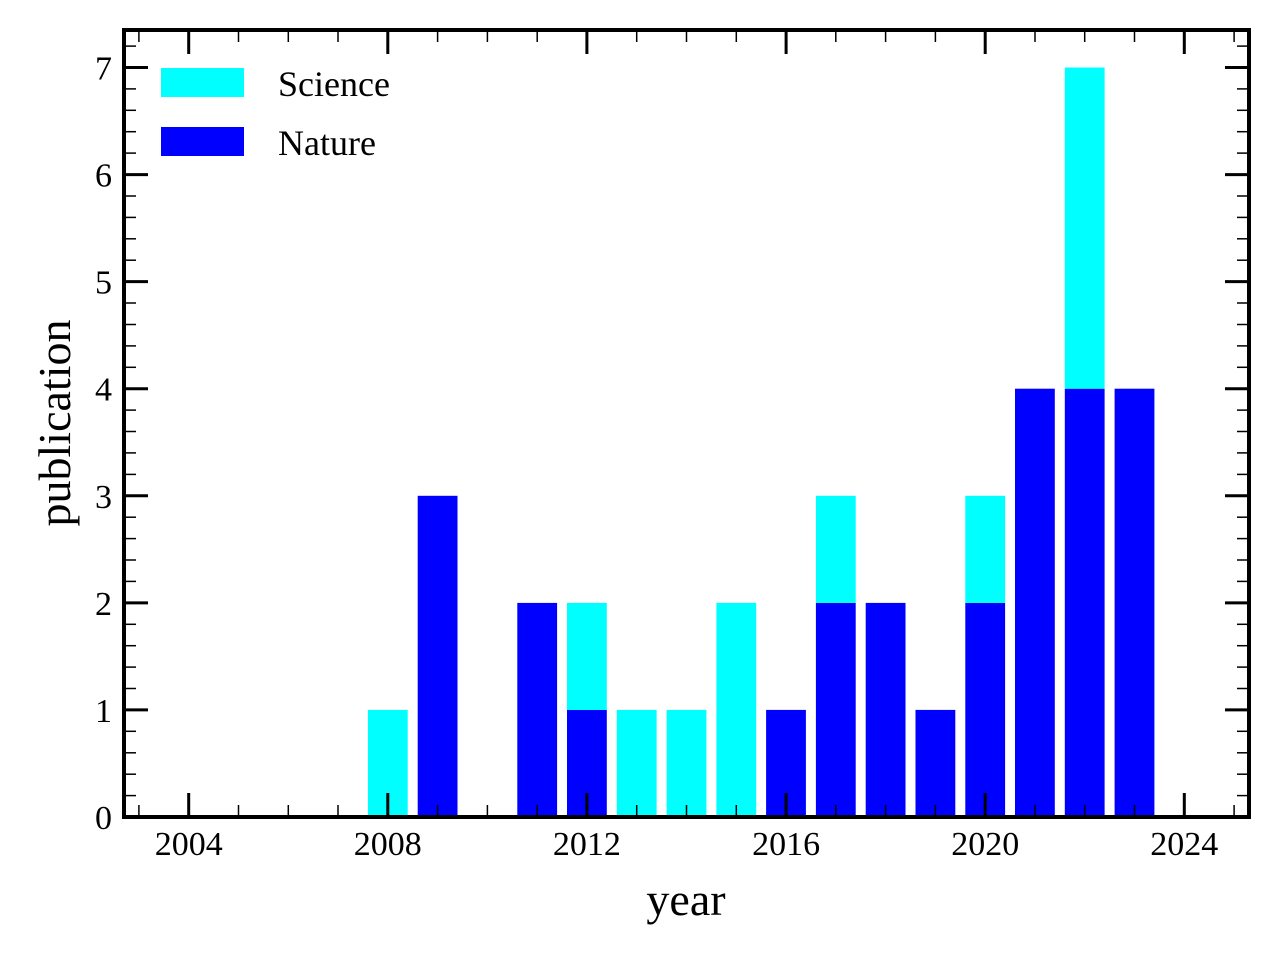 The height and width of the screenshot is (960, 1280). What do you see at coordinates (587, 844) in the screenshot?
I see `x-tick-label: 2012` at bounding box center [587, 844].